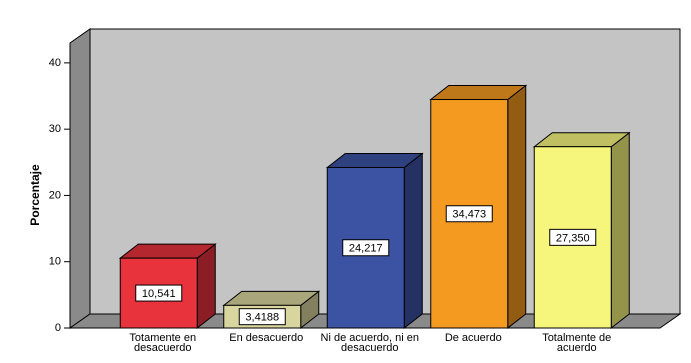 This screenshot has width=691, height=363. I want to click on x-tick-label: De acuerdo, so click(473, 338).